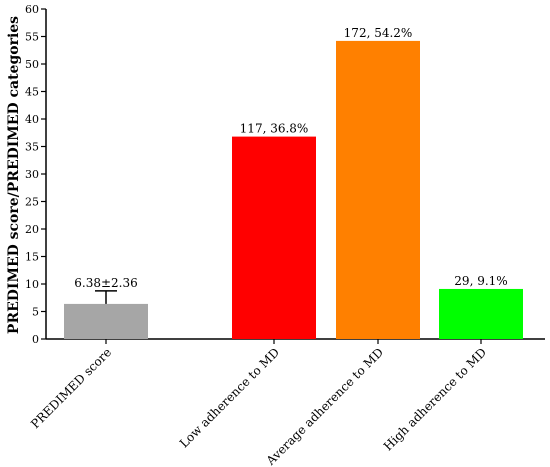 The width and height of the screenshot is (550, 467). Describe the element at coordinates (35, 339) in the screenshot. I see `y-tick-label: 0` at that location.